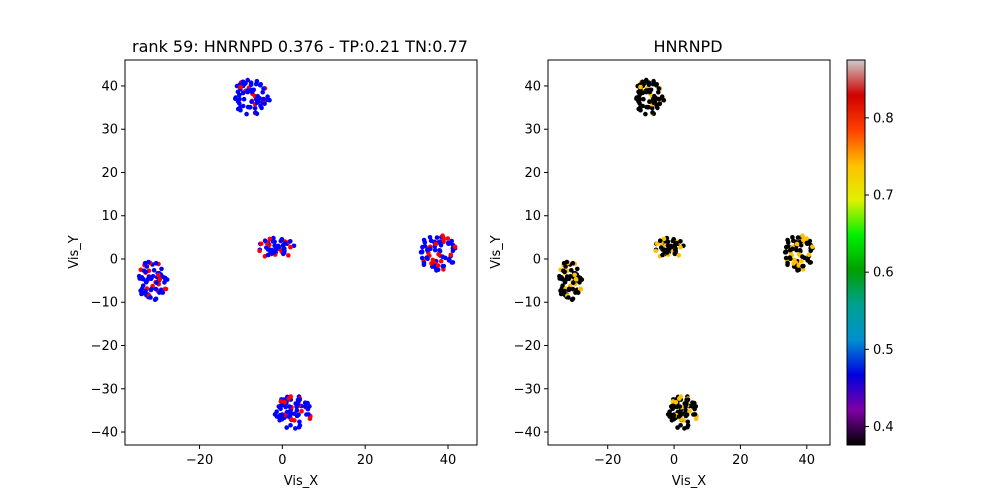 The height and width of the screenshot is (500, 1000). What do you see at coordinates (109, 130) in the screenshot?
I see `y-tick-label: 30` at bounding box center [109, 130].